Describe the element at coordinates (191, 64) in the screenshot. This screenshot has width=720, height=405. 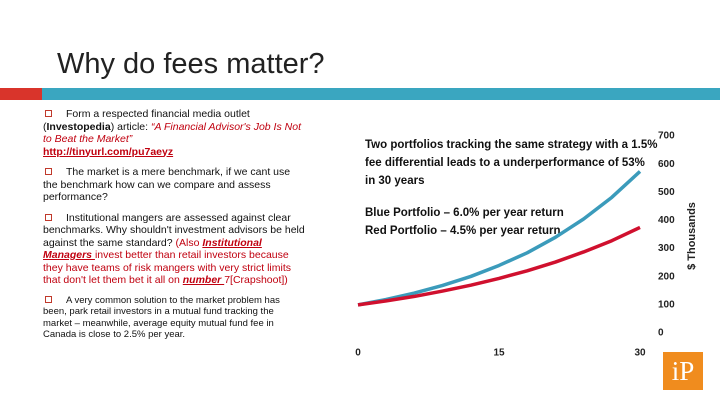
I see `slide-title: Why do fees matter?` at that location.